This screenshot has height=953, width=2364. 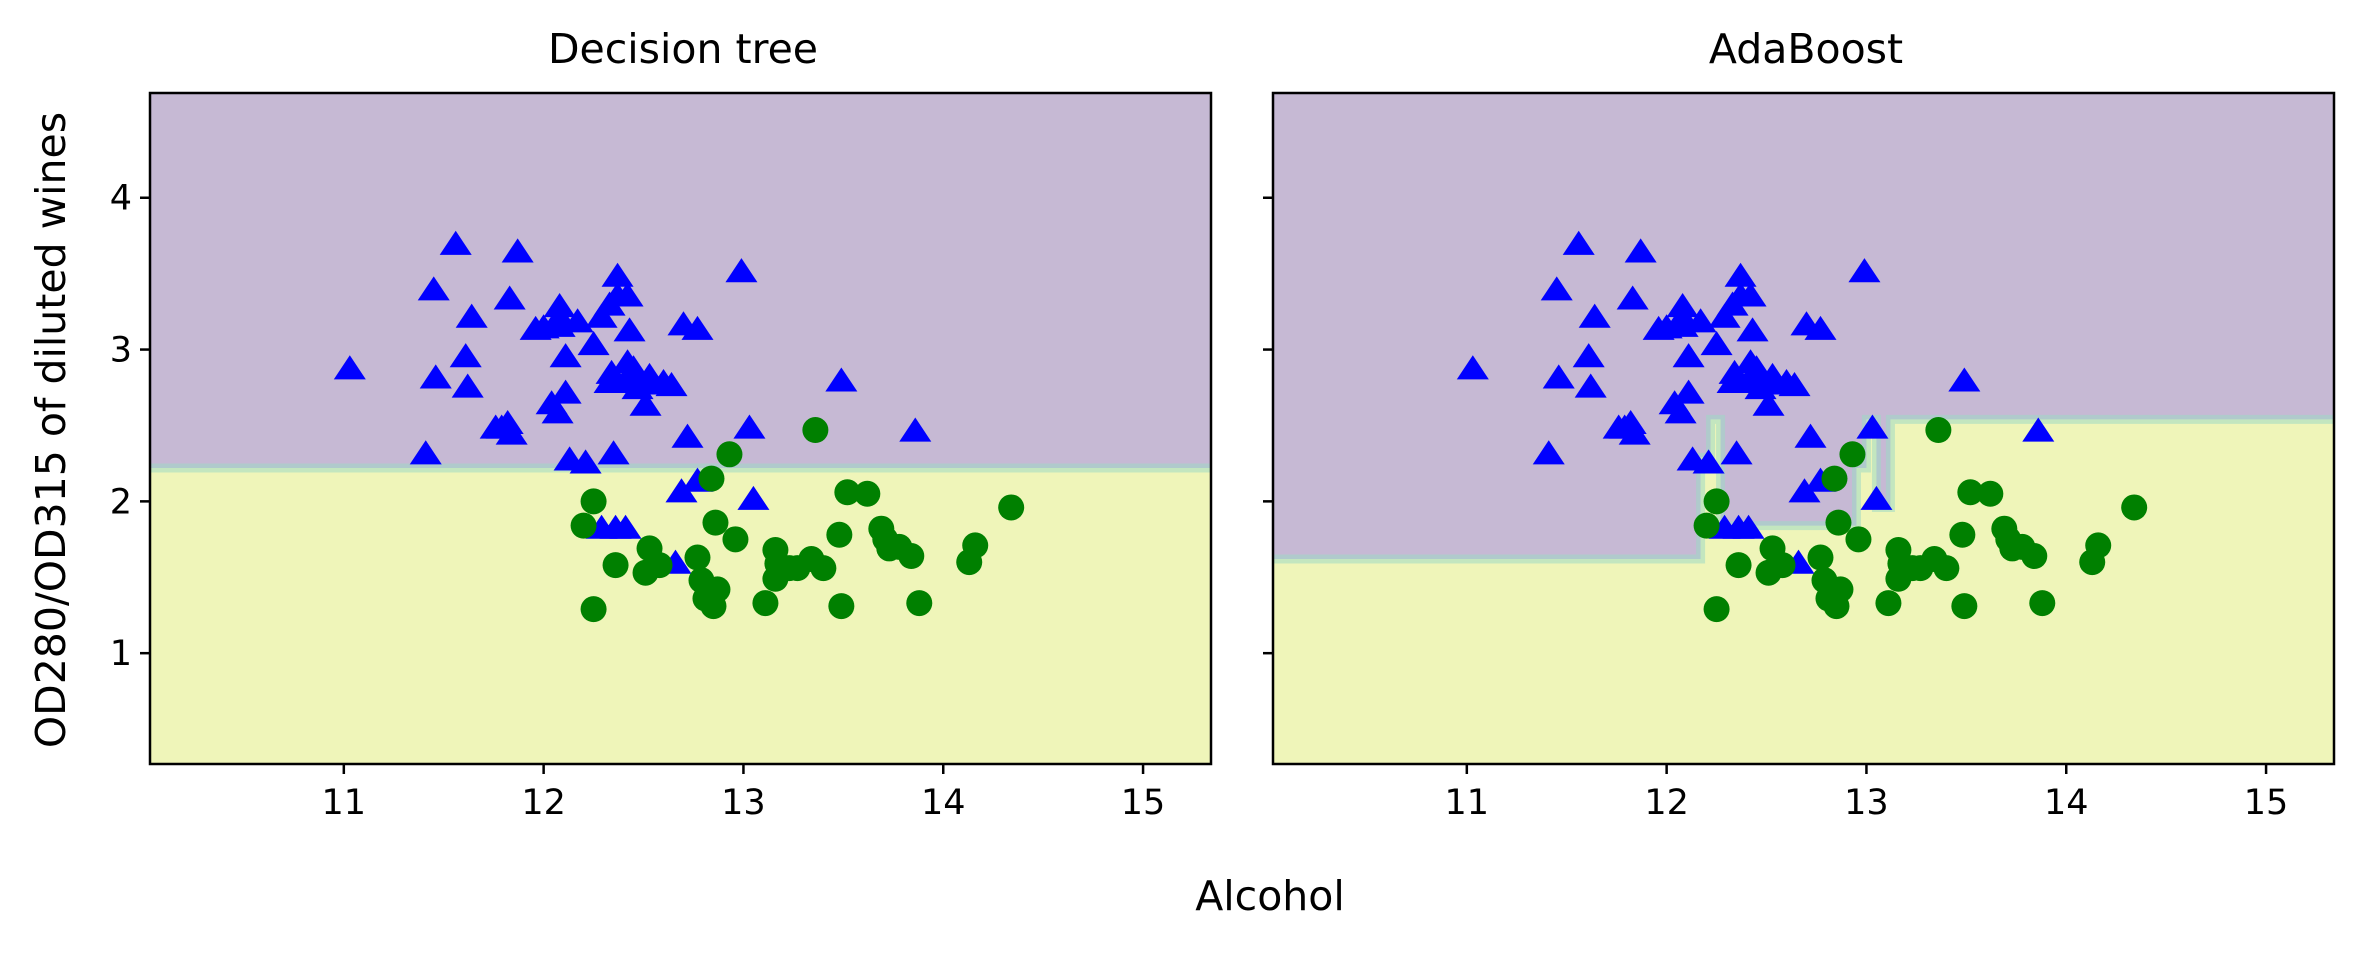 I want to click on x-tick-label: 13, so click(x=1866, y=803).